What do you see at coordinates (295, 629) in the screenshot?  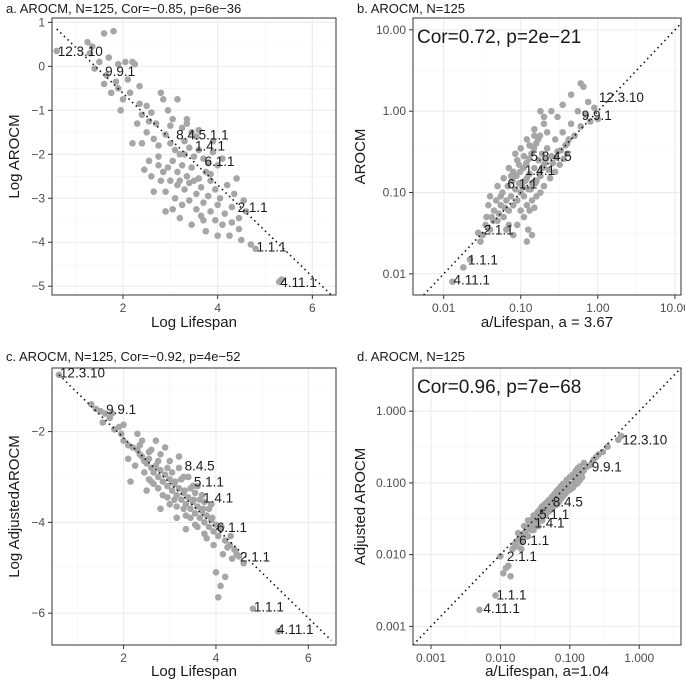 I see `panel-c-point-label: 4.11.1` at bounding box center [295, 629].